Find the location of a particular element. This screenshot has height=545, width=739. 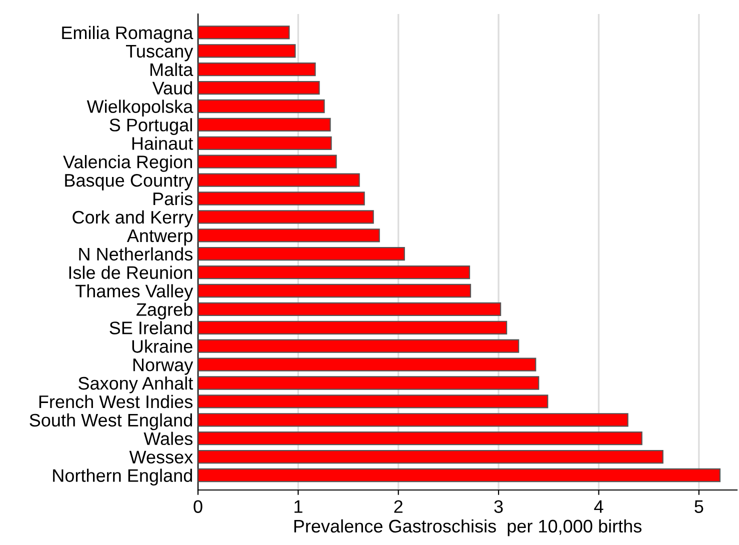

y-tick-label: Wessex is located at coordinates (161, 457).